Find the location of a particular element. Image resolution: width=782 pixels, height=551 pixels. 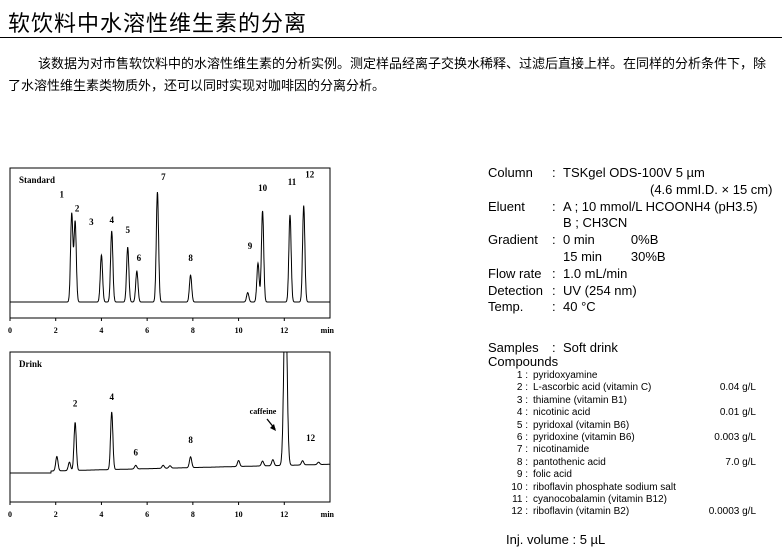

compound-name: riboflavin (vitamin B2) is located at coordinates (581, 512).